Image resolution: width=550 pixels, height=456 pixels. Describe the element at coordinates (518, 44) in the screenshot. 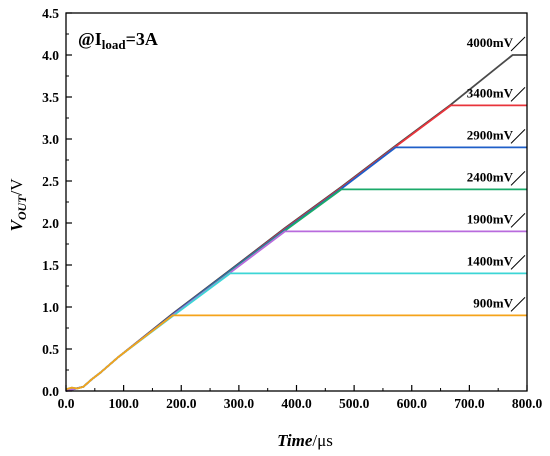

I see `series-leader-4000mV` at that location.